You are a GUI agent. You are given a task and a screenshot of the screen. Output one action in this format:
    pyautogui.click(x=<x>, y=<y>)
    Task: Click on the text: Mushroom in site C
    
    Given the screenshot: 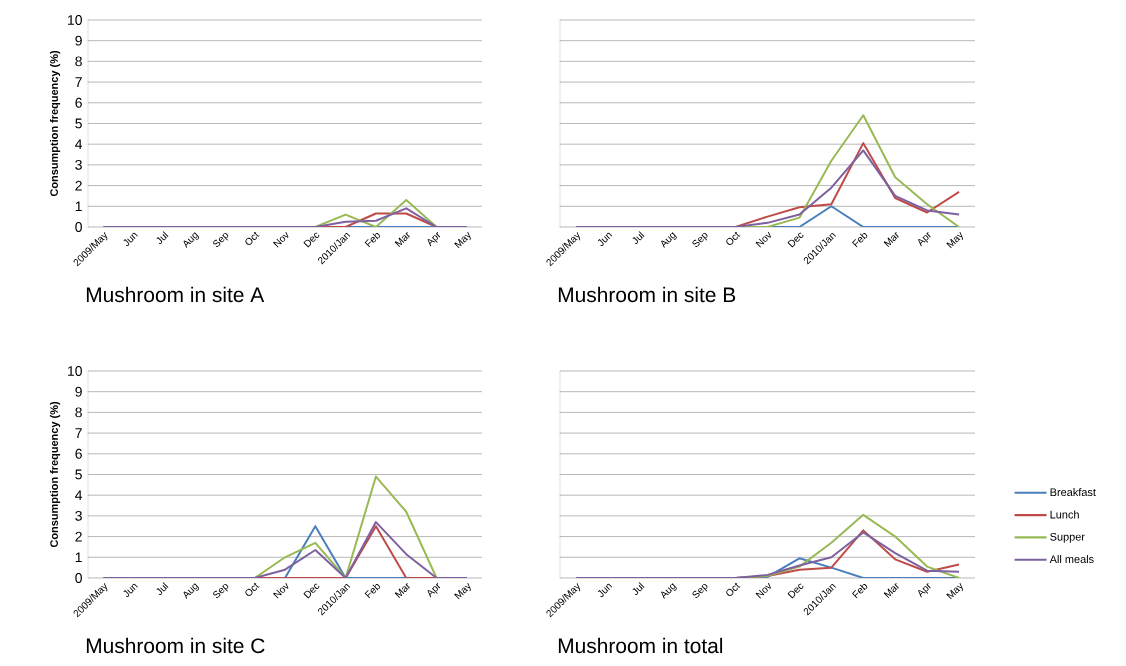 What is the action you would take?
    pyautogui.click(x=175, y=645)
    